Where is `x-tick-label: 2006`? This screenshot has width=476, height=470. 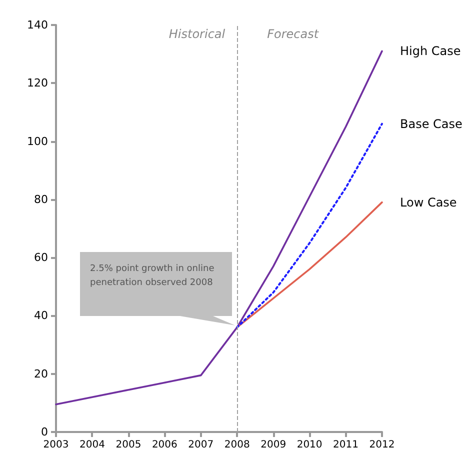
x-tick-label: 2006 is located at coordinates (165, 445).